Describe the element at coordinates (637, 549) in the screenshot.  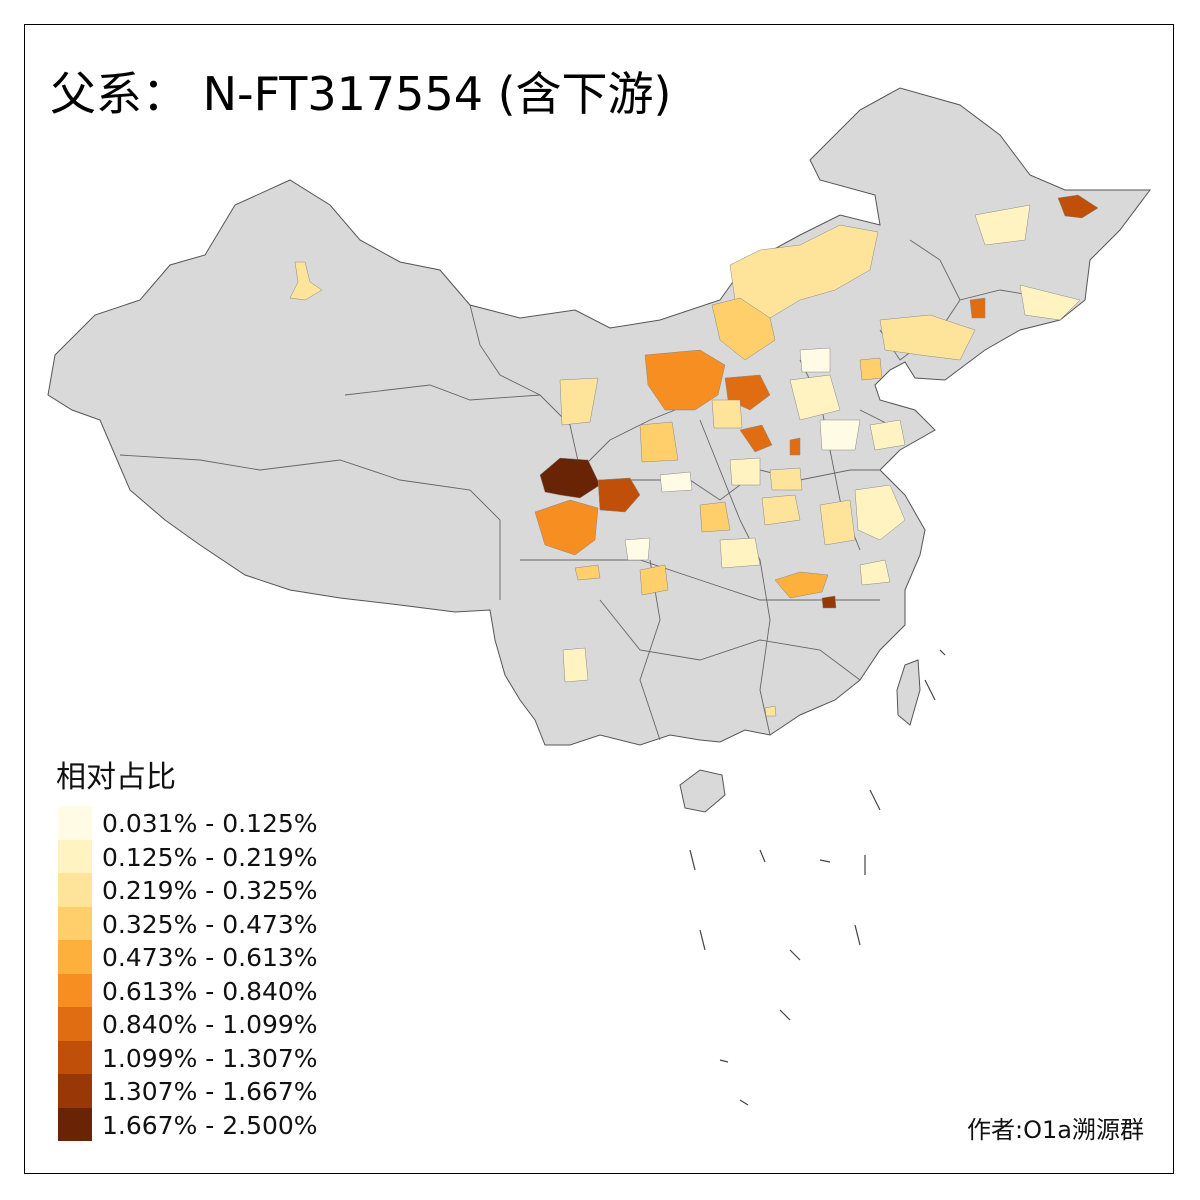
I see `region-guizhou` at that location.